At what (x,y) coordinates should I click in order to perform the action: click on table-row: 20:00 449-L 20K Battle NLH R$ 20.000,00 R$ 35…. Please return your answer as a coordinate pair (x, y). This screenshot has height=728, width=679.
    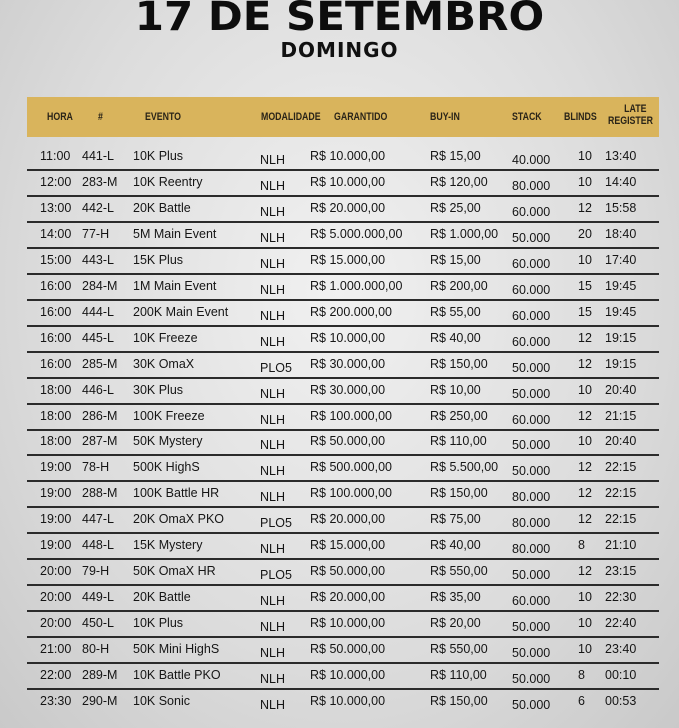
    Looking at the image, I should click on (343, 599).